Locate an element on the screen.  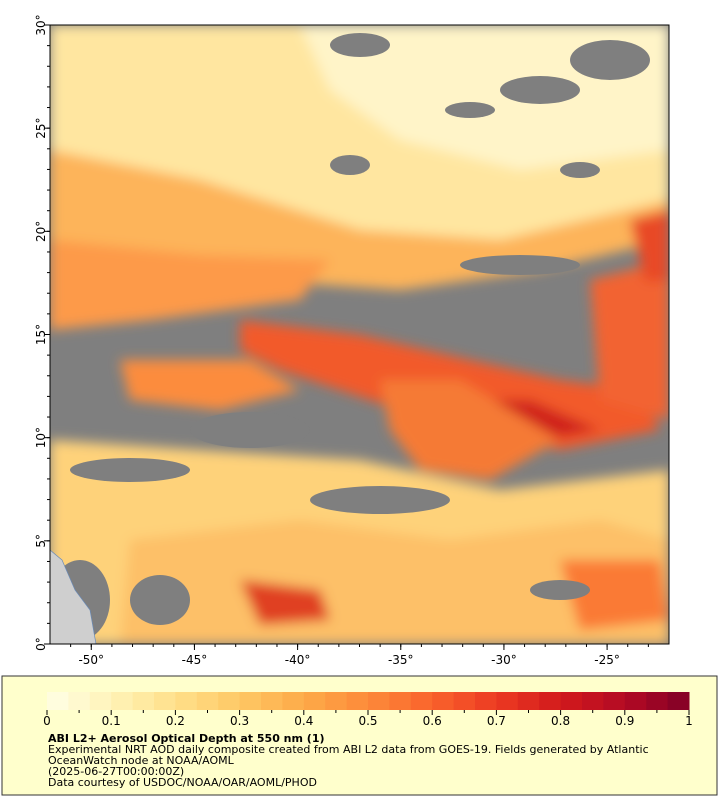
colorbar-tick-label: 0.2 is located at coordinates (175, 721).